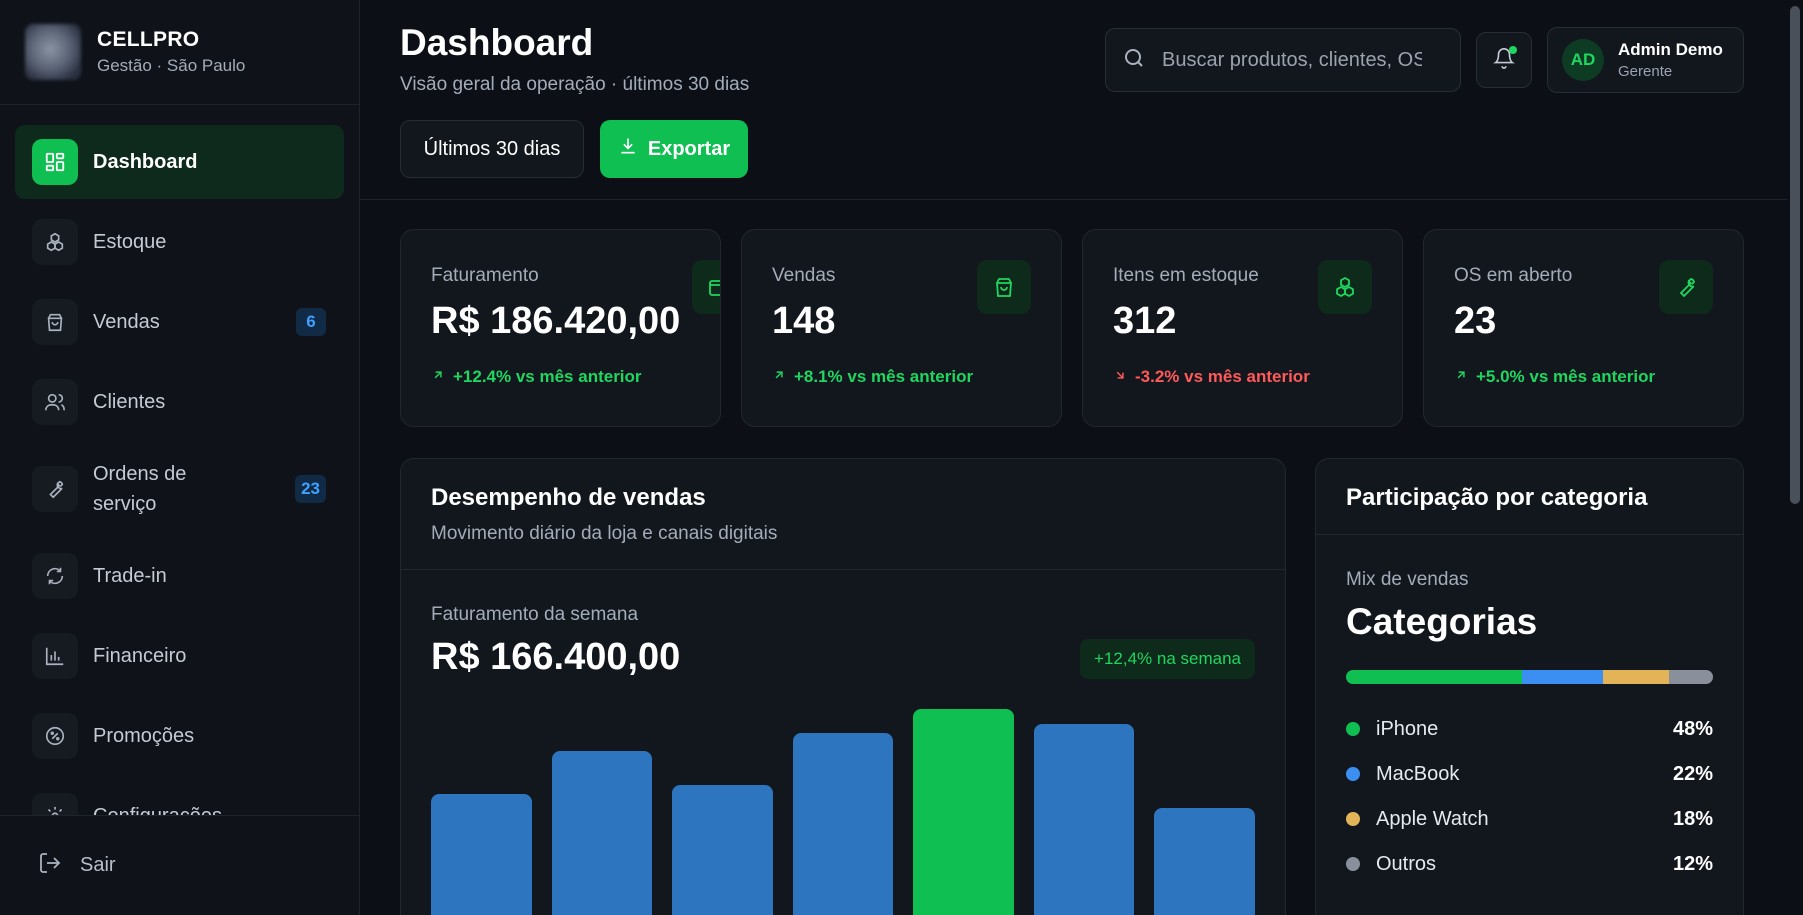 This screenshot has width=1803, height=915. Describe the element at coordinates (689, 148) in the screenshot. I see `export-label: Exportar` at that location.